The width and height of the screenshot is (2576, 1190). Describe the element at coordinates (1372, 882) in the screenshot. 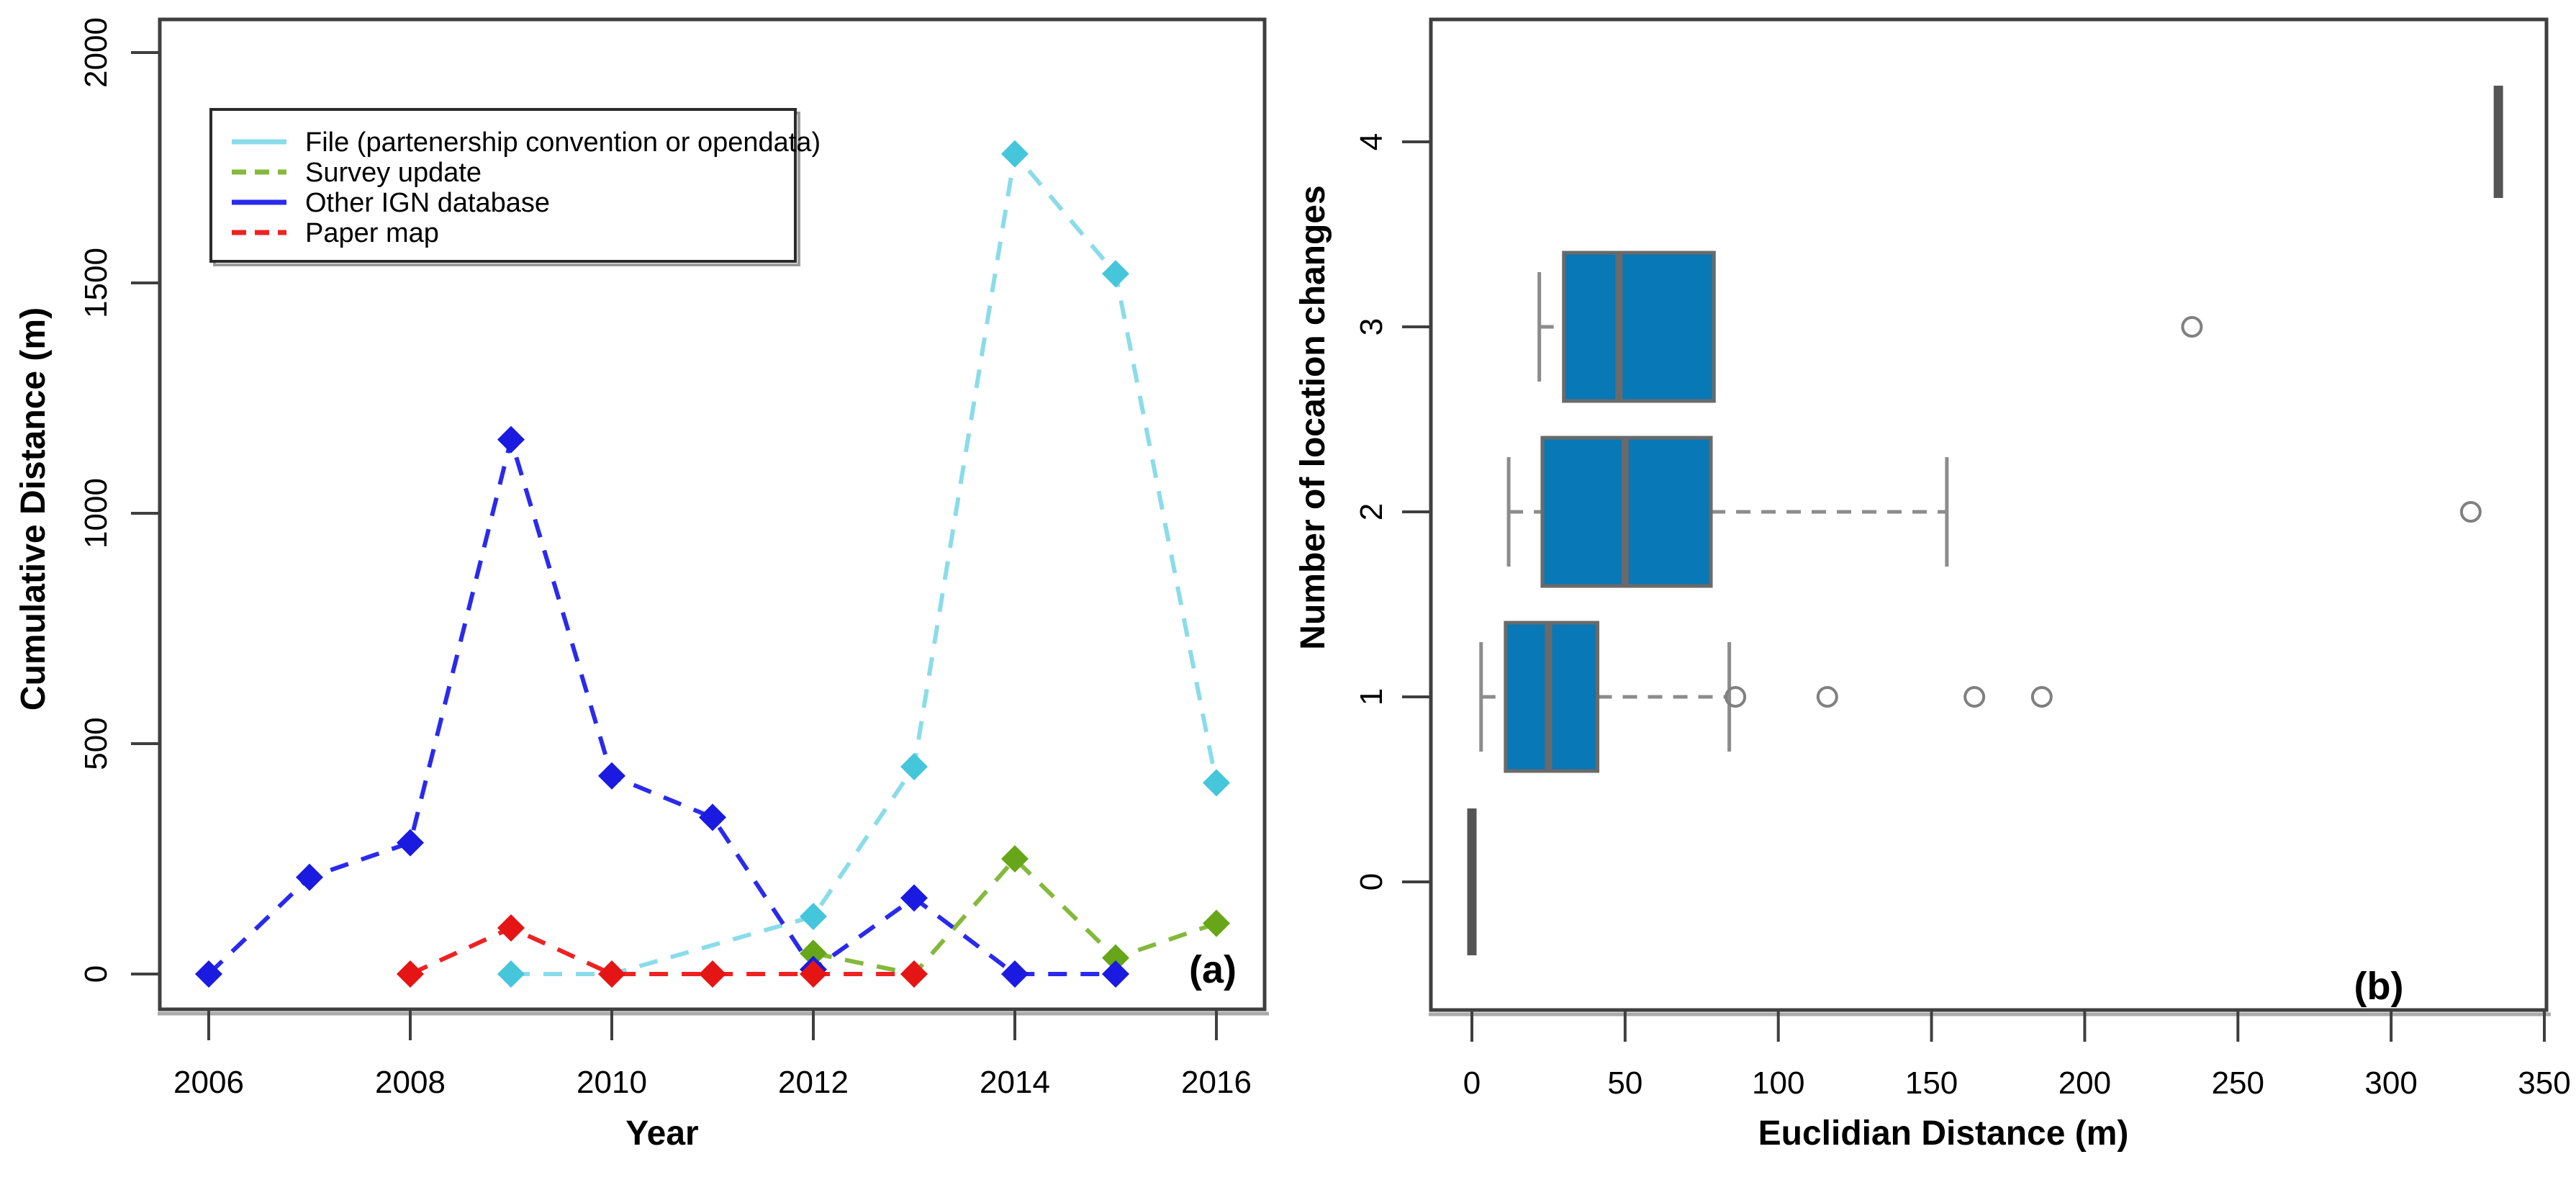

I see `panel-b-y-tick-label: 0` at that location.